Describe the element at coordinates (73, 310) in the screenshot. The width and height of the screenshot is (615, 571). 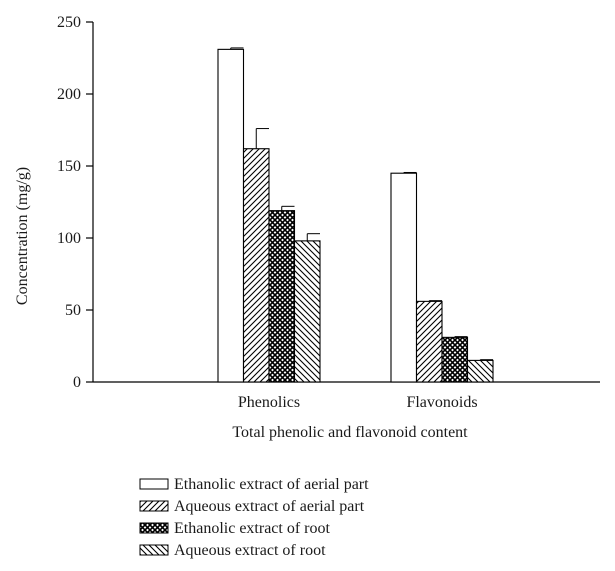
I see `y-tick-label: 50` at that location.